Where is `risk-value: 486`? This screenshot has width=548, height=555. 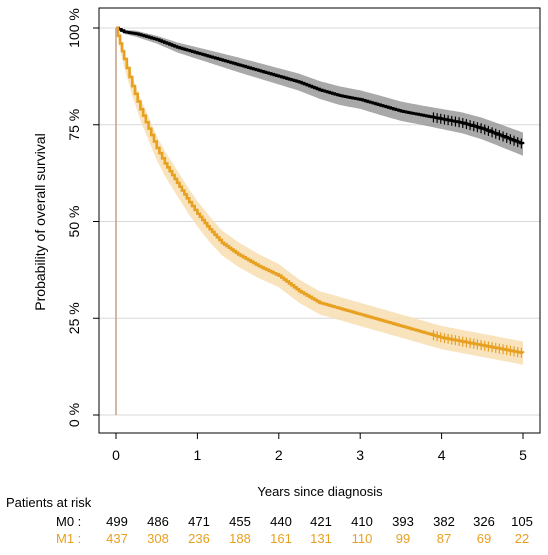
risk-value: 486 is located at coordinates (158, 521).